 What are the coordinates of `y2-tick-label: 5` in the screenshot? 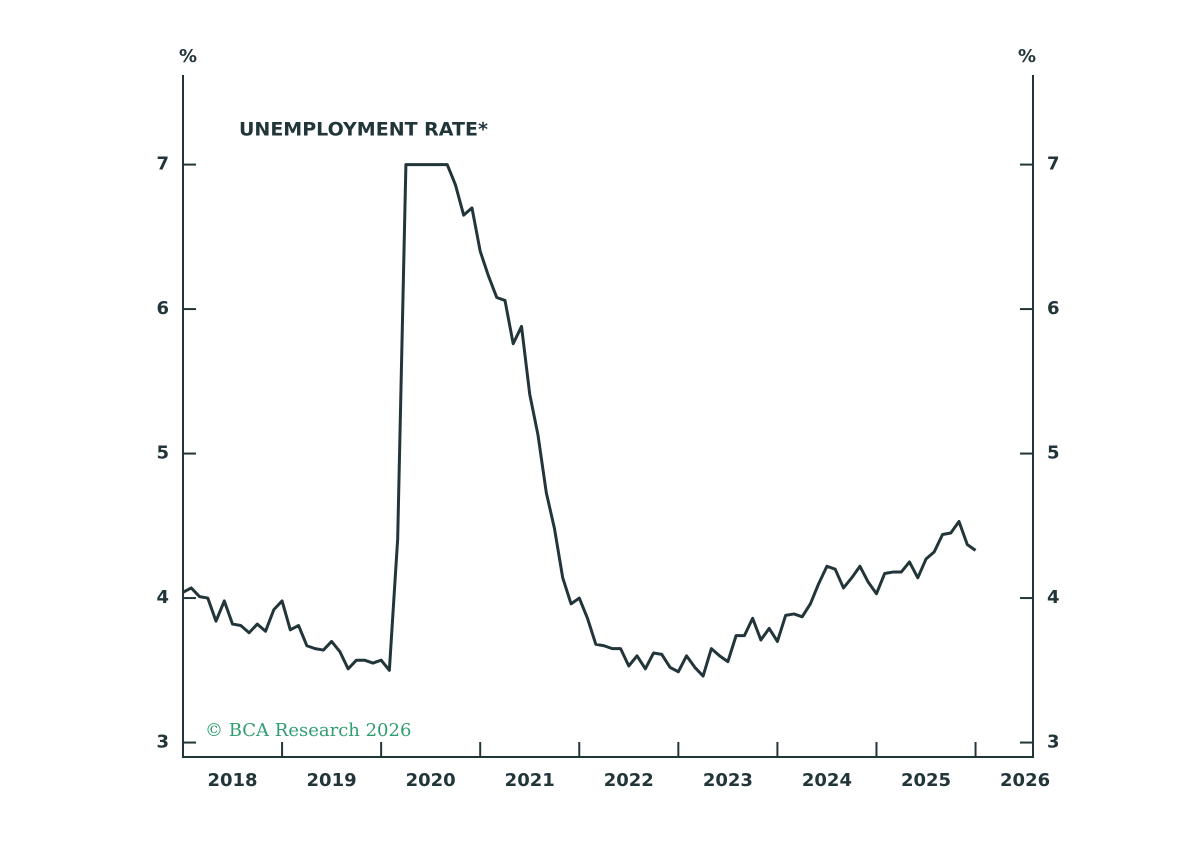 It's located at (1053, 453).